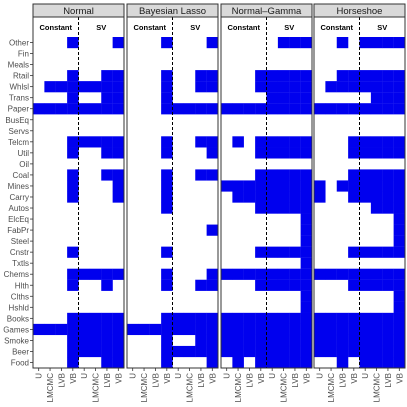  What do you see at coordinates (78, 11) in the screenshot?
I see `facet-title: Normal` at bounding box center [78, 11].